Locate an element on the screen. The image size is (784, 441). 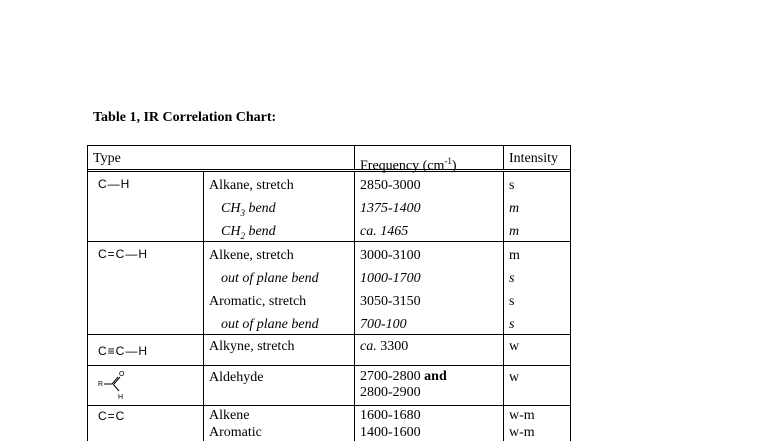
vibration-label: Alkene is located at coordinates (229, 415).